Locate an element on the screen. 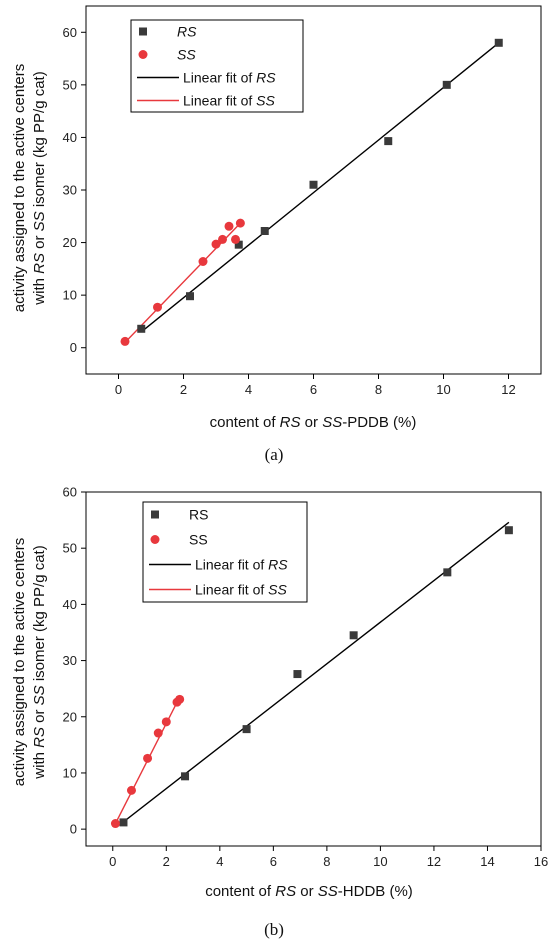  legend-b: RS SS Linear fit of RS Linear fit of SS is located at coordinates (225, 552).